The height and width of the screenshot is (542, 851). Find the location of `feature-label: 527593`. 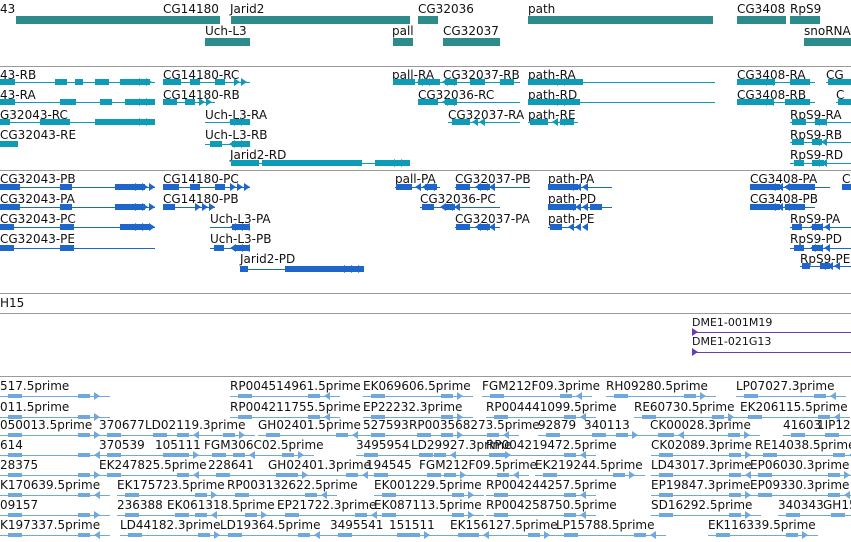

feature-label: 527593 is located at coordinates (386, 425).